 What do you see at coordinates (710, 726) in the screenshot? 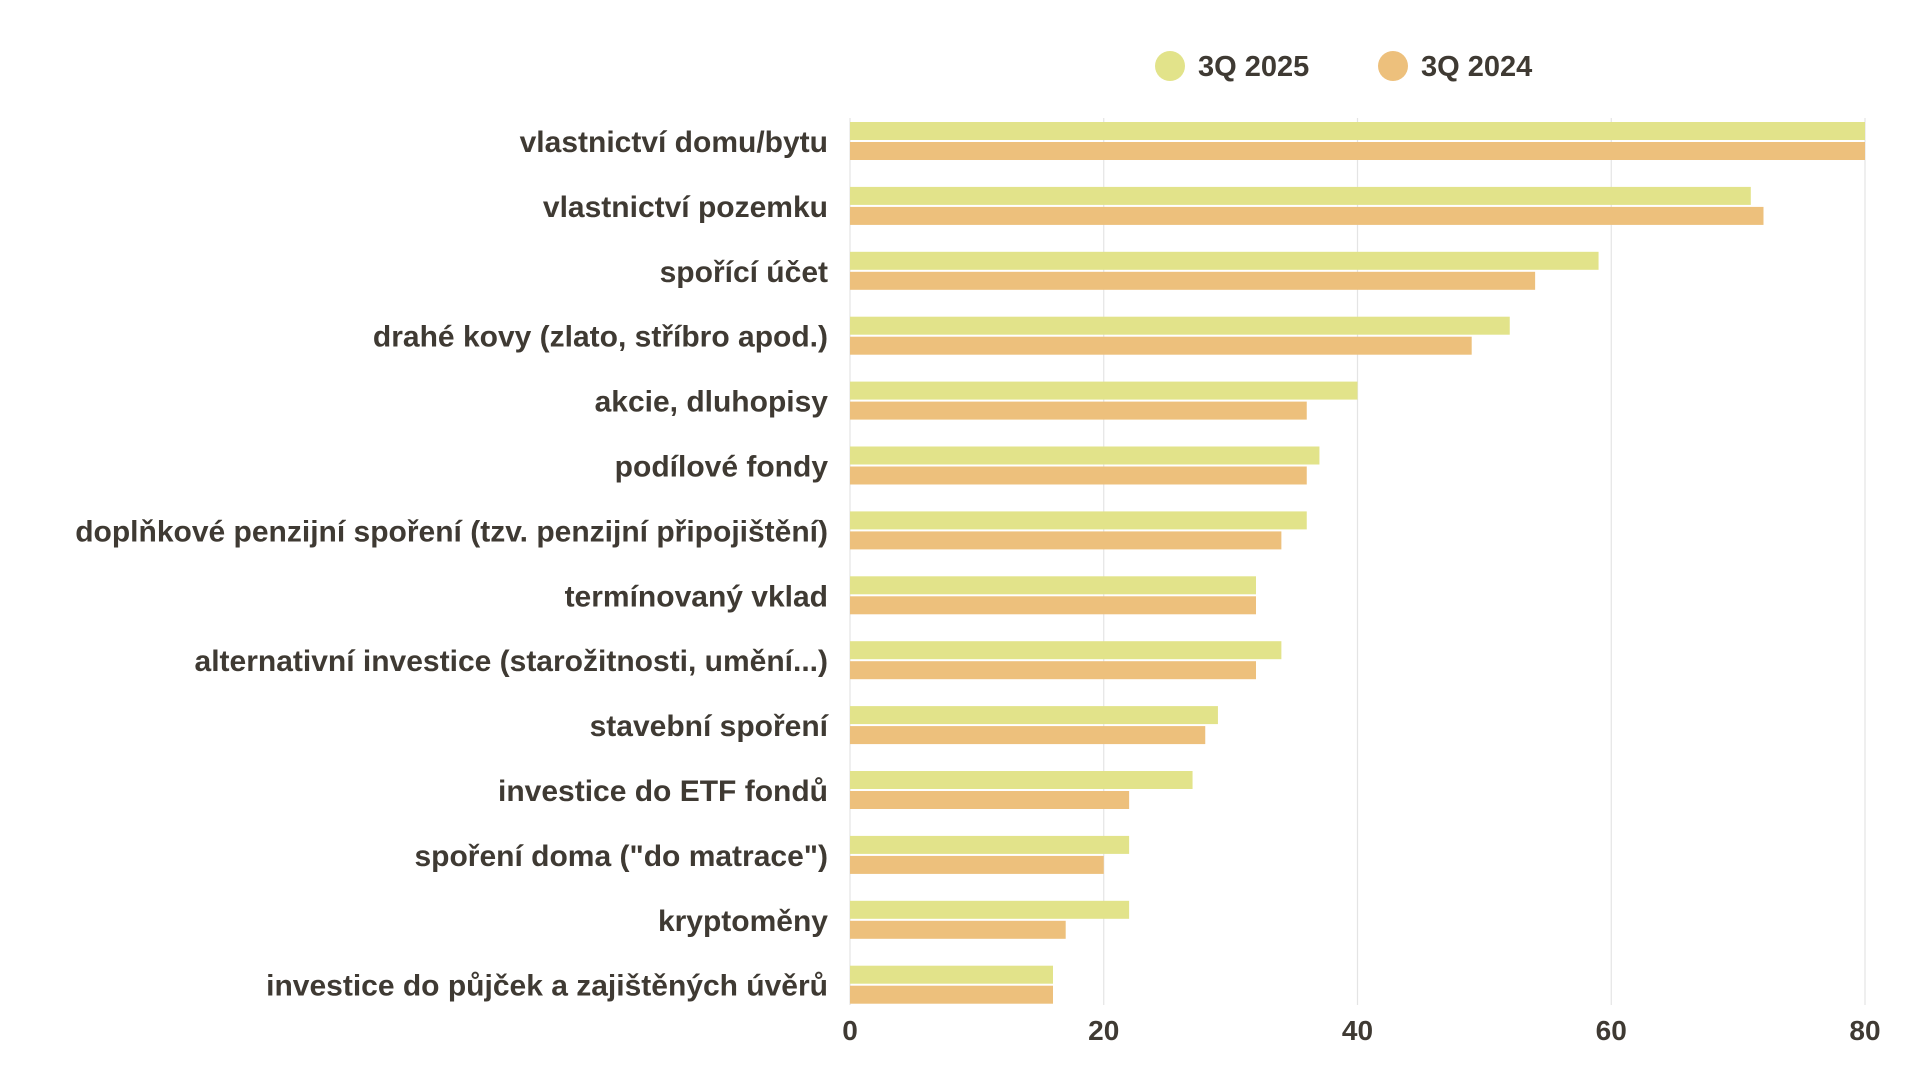
I see `category-label: stavební spoření` at bounding box center [710, 726].